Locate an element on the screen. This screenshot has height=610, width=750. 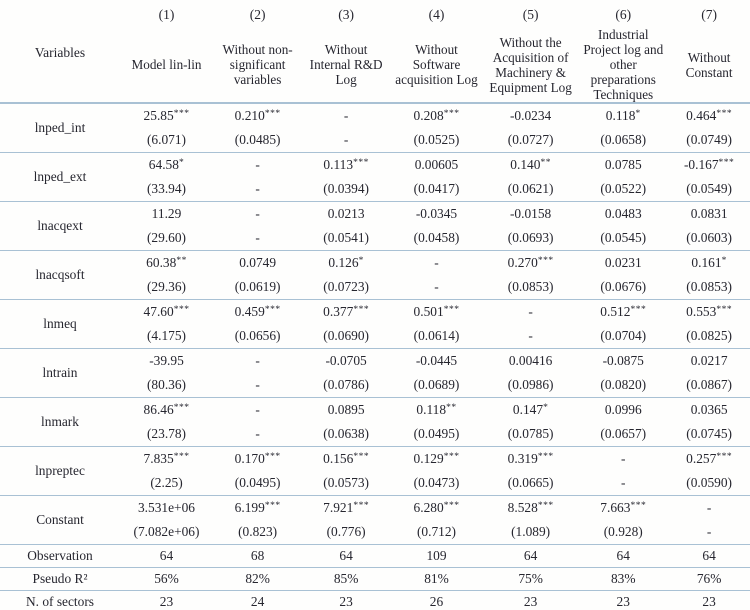
coefficient-value: 0.147* is located at coordinates (530, 410).